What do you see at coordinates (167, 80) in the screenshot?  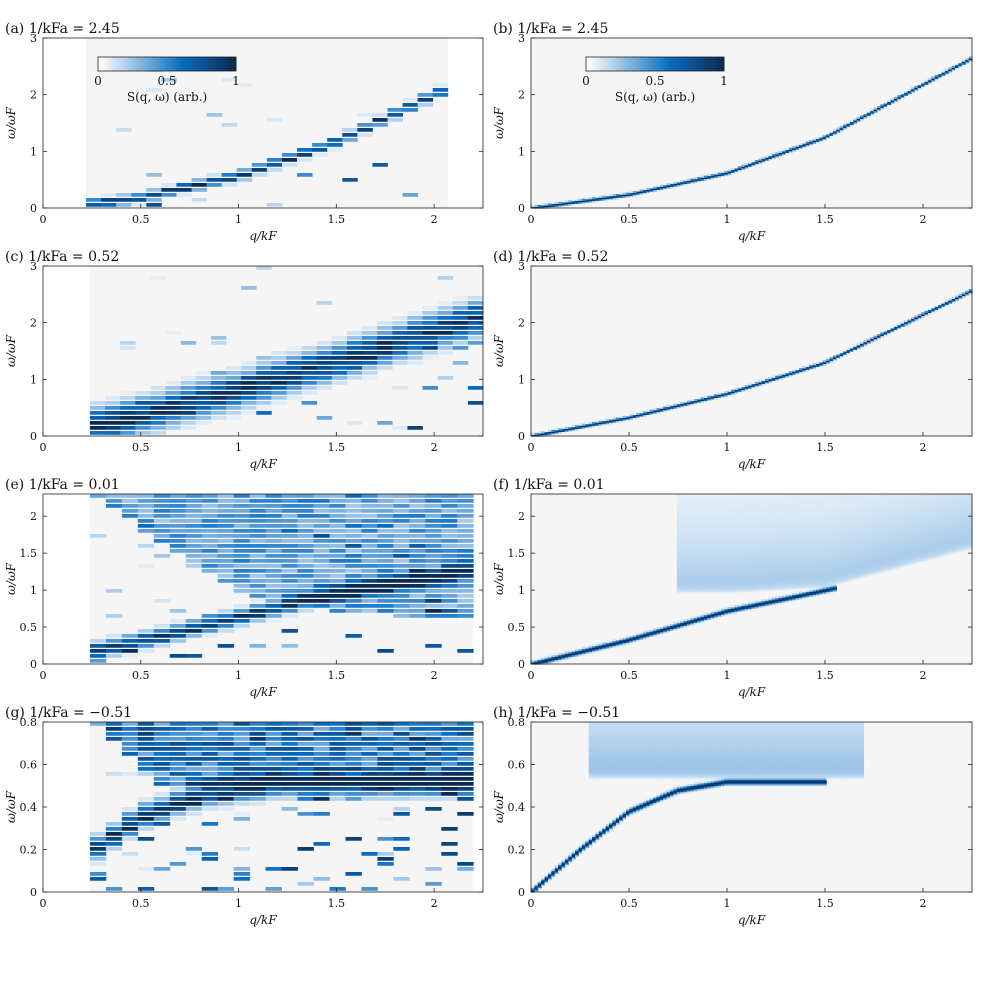 I see `colorbar: 0 0.5 1S(q, ω) (arb.)` at bounding box center [167, 80].